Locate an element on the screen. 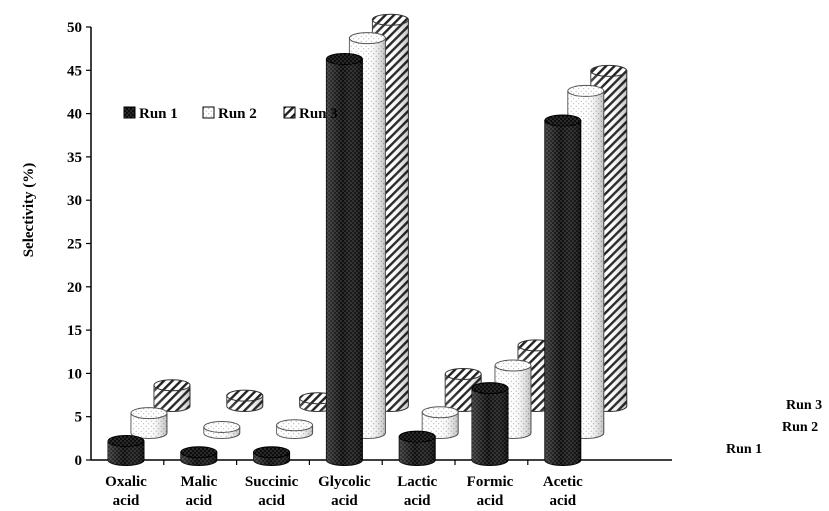 This screenshot has width=829, height=511. y-tick-label: 40 is located at coordinates (74, 115).